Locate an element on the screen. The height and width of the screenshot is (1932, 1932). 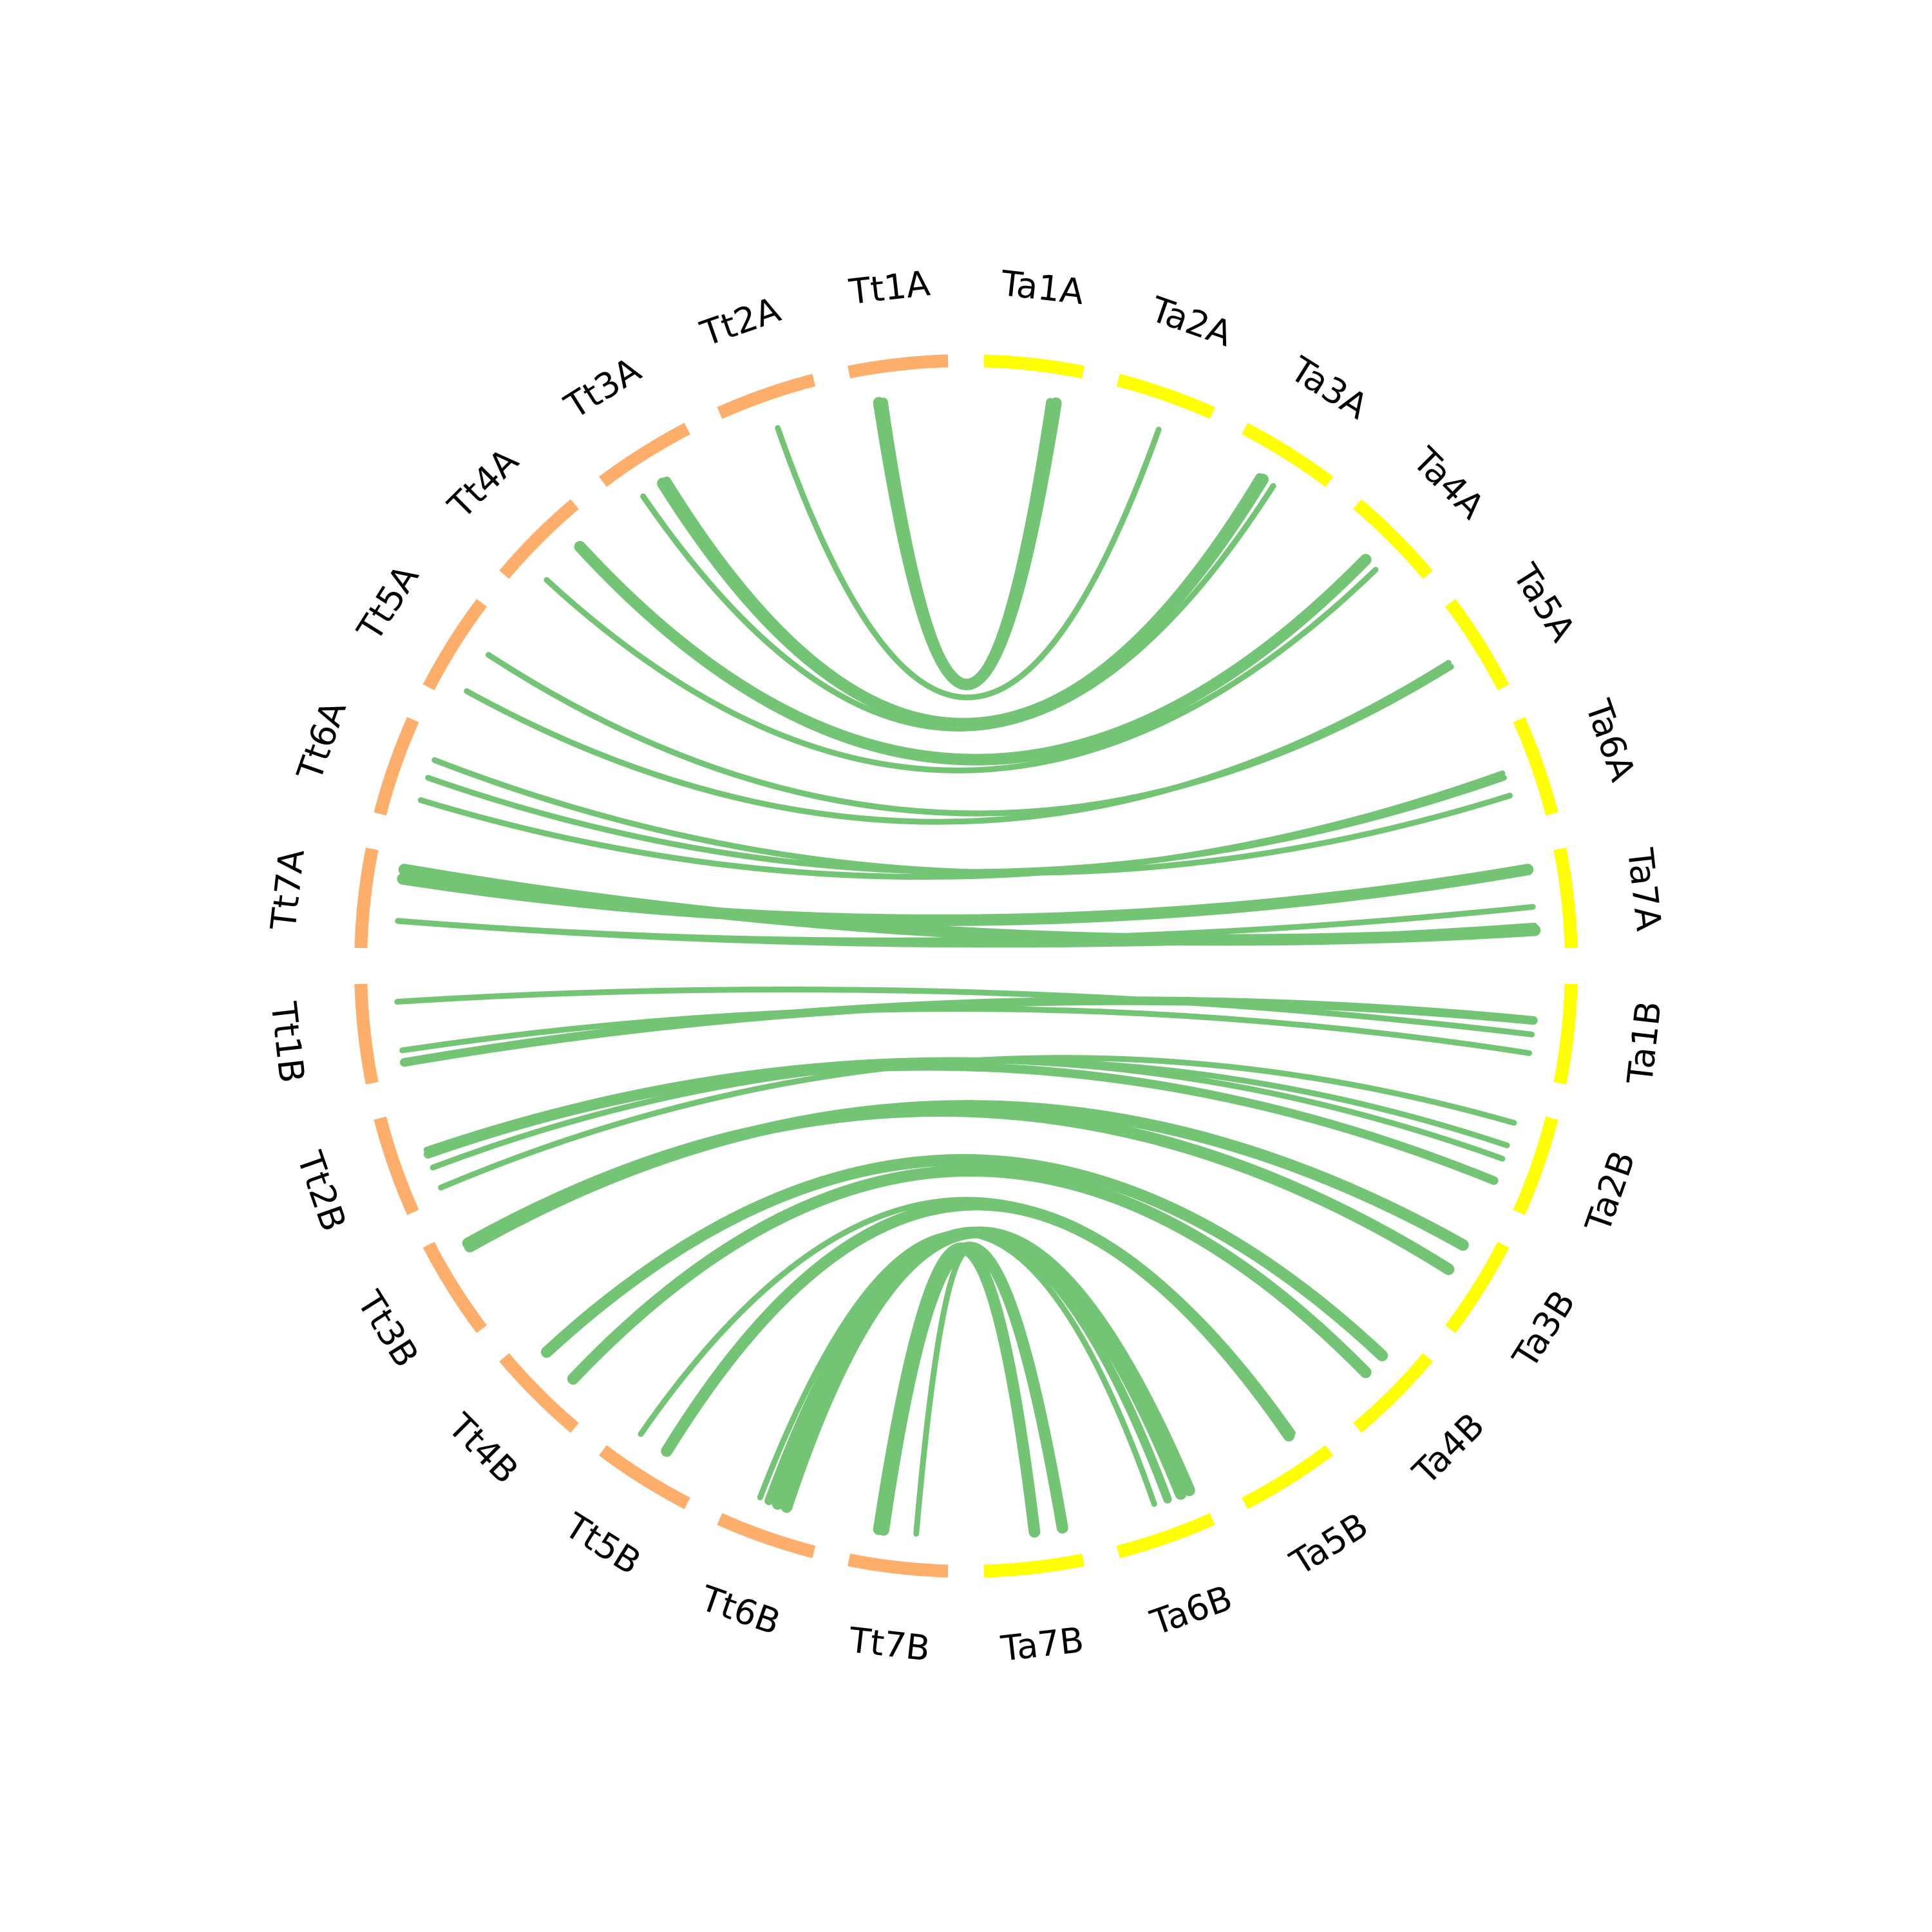
label-tt3b: Tt3B is located at coordinates (388, 1329).